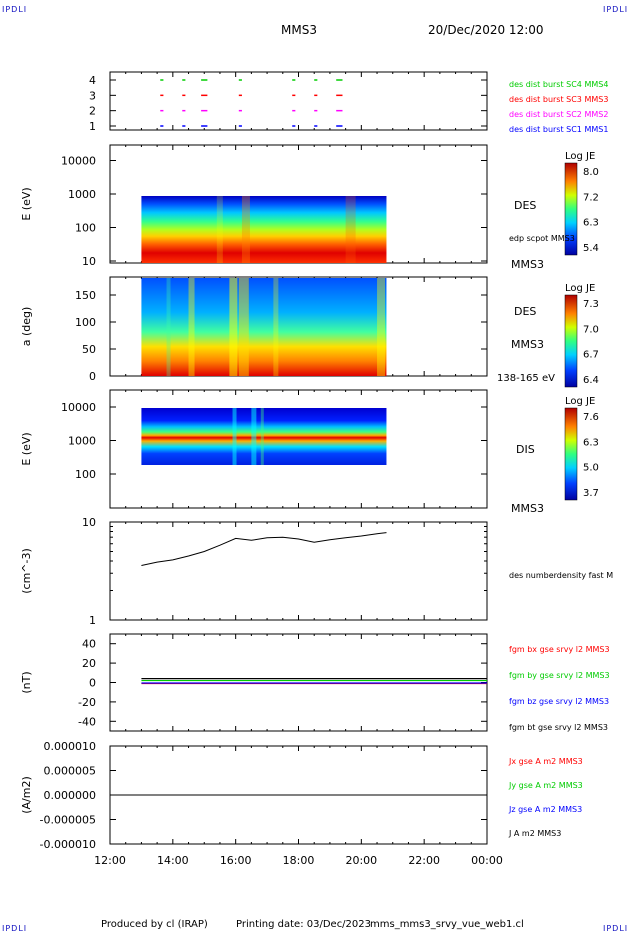  Describe the element at coordinates (26, 327) in the screenshot. I see `y-axis-label: a (deg)` at that location.